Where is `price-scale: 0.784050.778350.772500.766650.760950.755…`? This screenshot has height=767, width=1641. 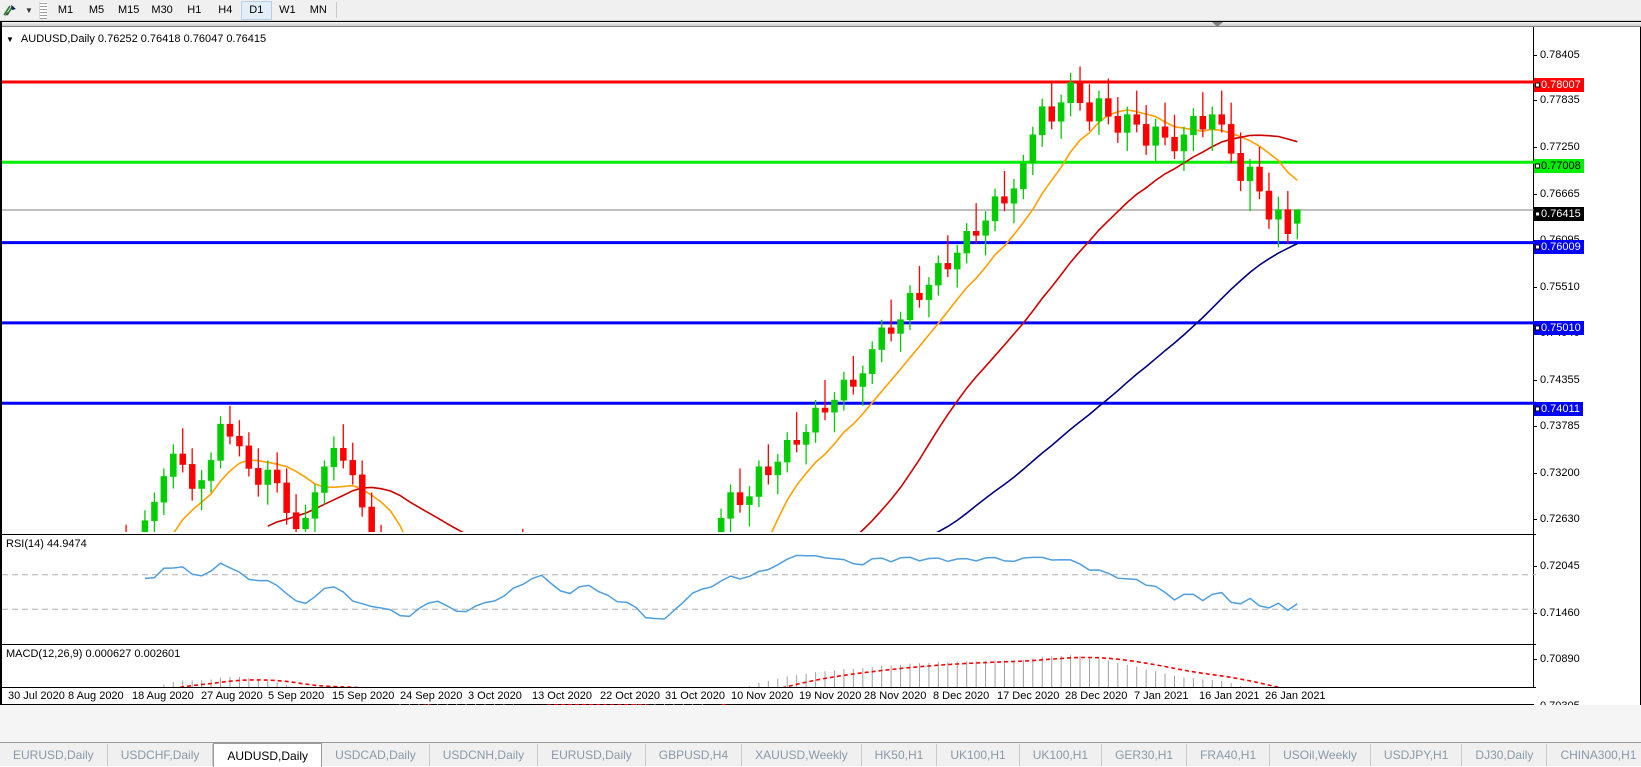
price-scale: 0.784050.778350.772500.766650.760950.755… is located at coordinates (1586, 366).